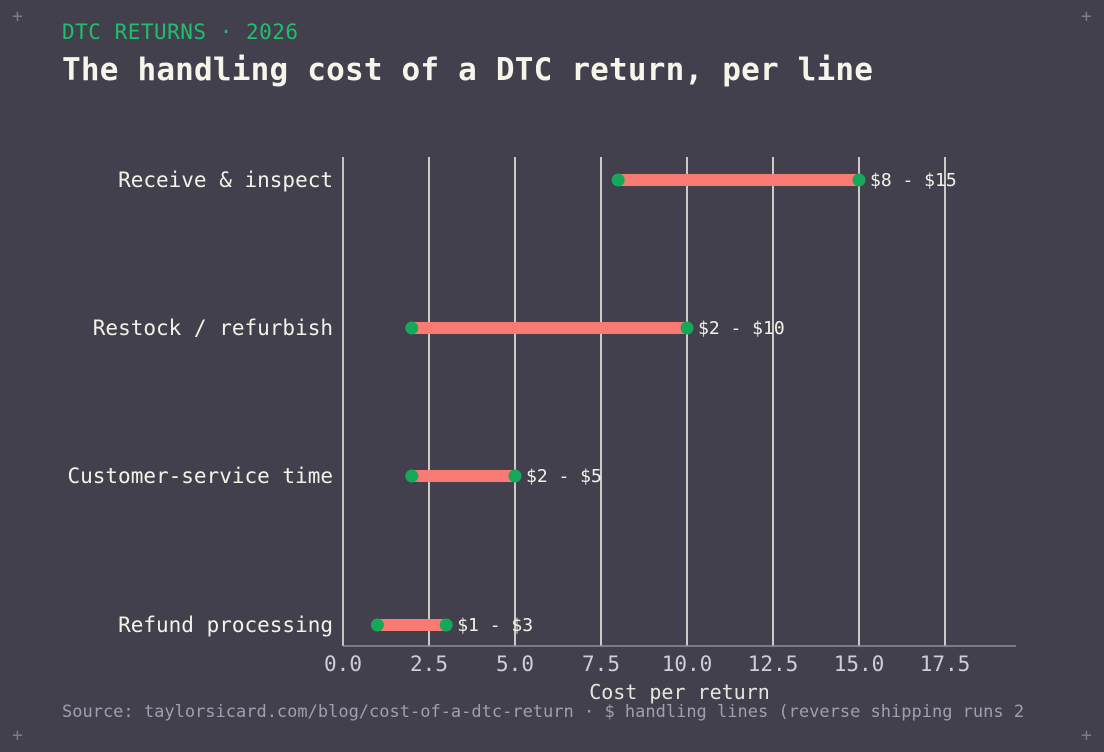 Image resolution: width=1104 pixels, height=752 pixels. Describe the element at coordinates (225, 180) in the screenshot. I see `category-label: Receive & inspect` at that location.